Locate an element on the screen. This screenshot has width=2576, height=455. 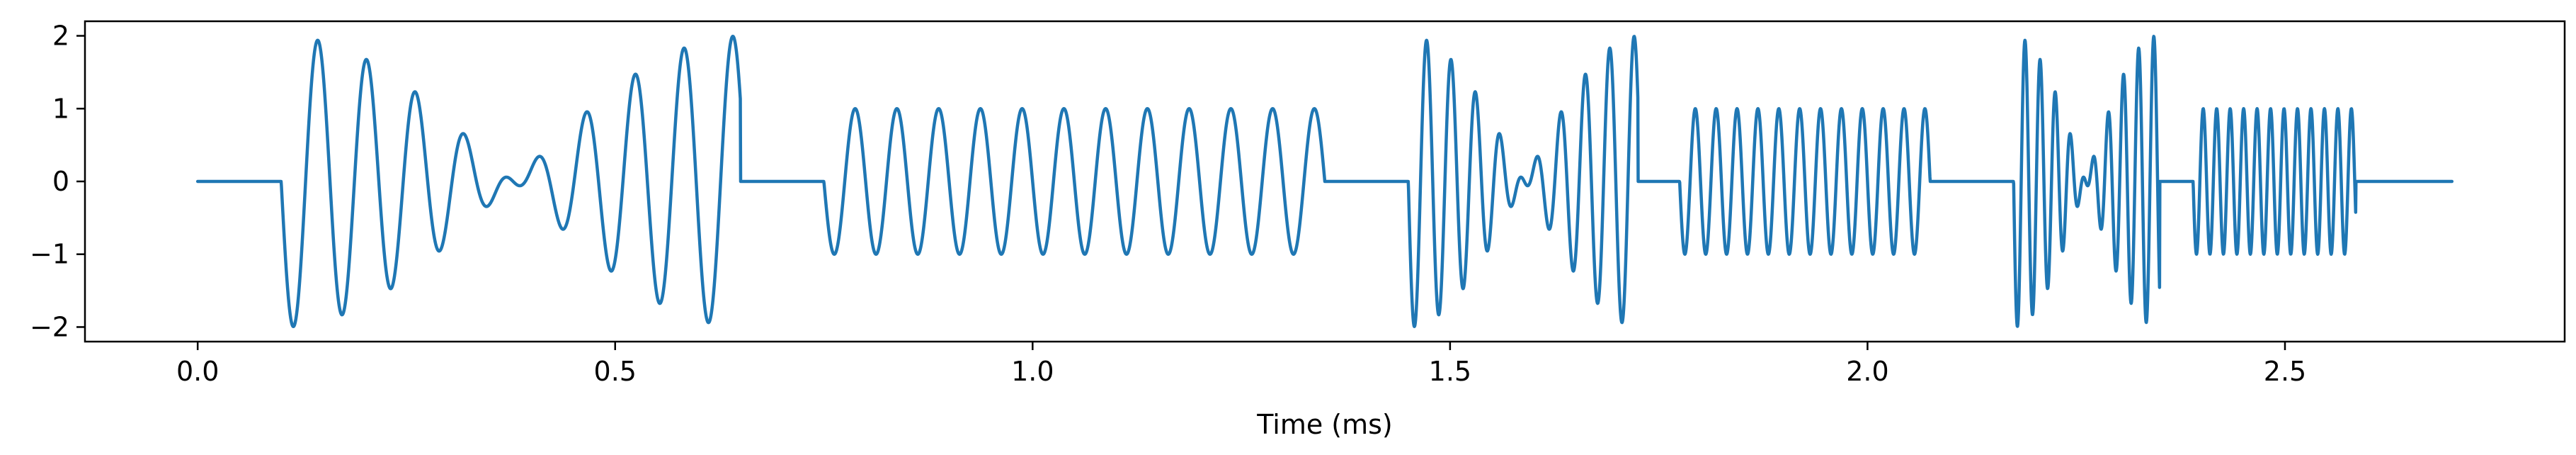
x-tick-label: 1.0 is located at coordinates (1032, 372).